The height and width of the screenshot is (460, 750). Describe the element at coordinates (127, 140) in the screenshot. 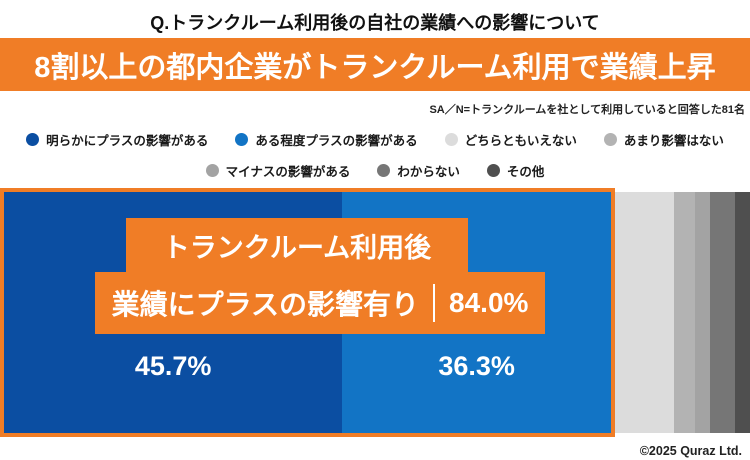

I see `legend-label: 明らかにプラスの影響がある` at that location.